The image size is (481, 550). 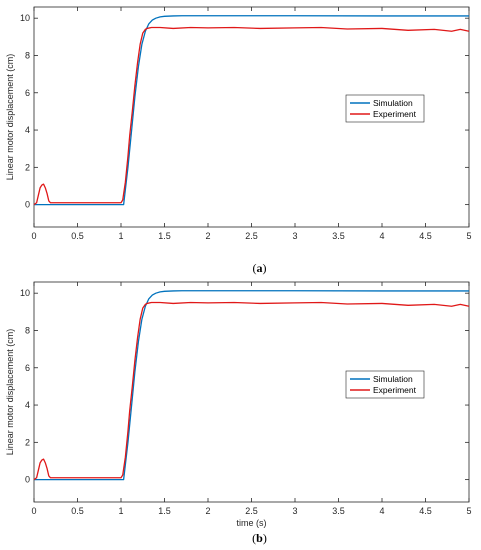 I want to click on caption-letter: a, so click(x=260, y=268).